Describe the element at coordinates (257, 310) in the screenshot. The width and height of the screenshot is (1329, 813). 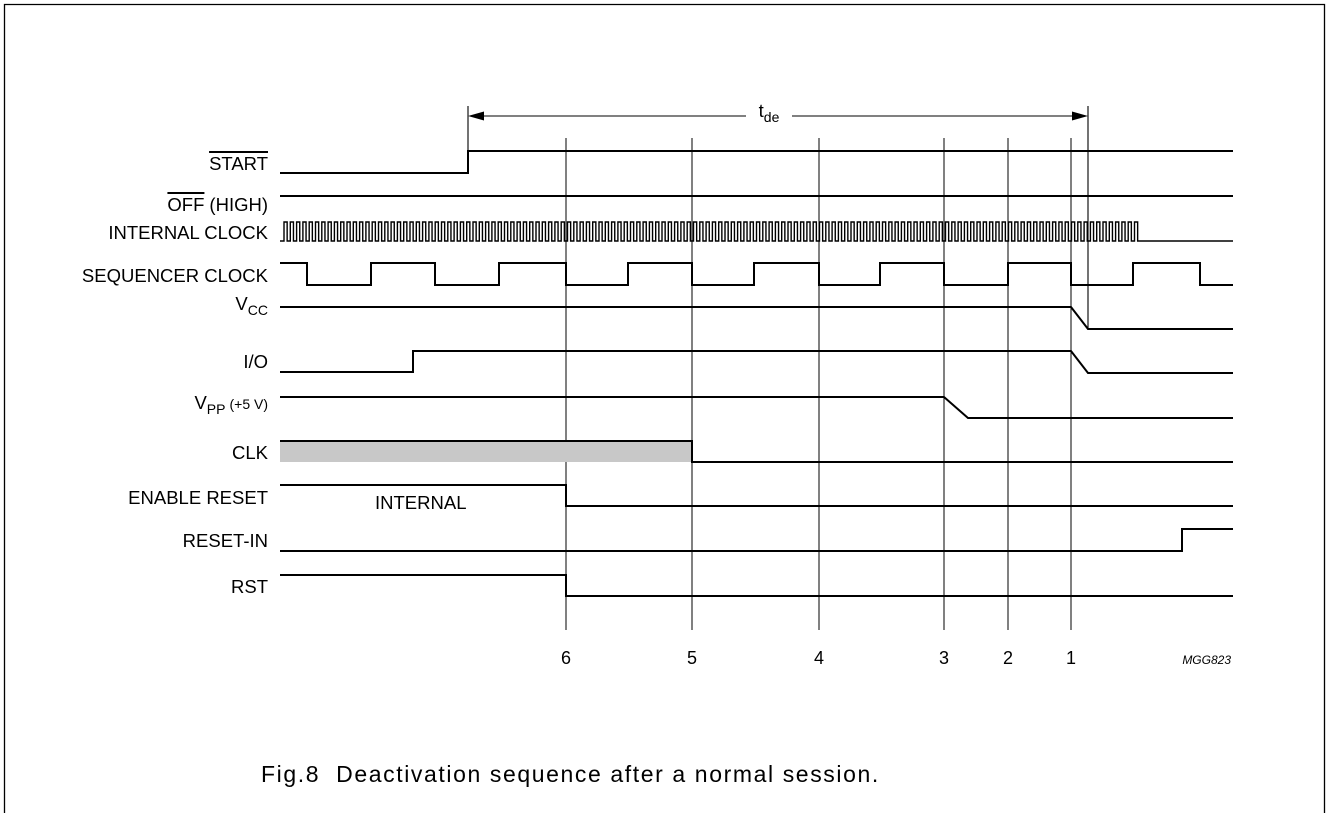
I see `vcc-label-subscript: CC` at that location.